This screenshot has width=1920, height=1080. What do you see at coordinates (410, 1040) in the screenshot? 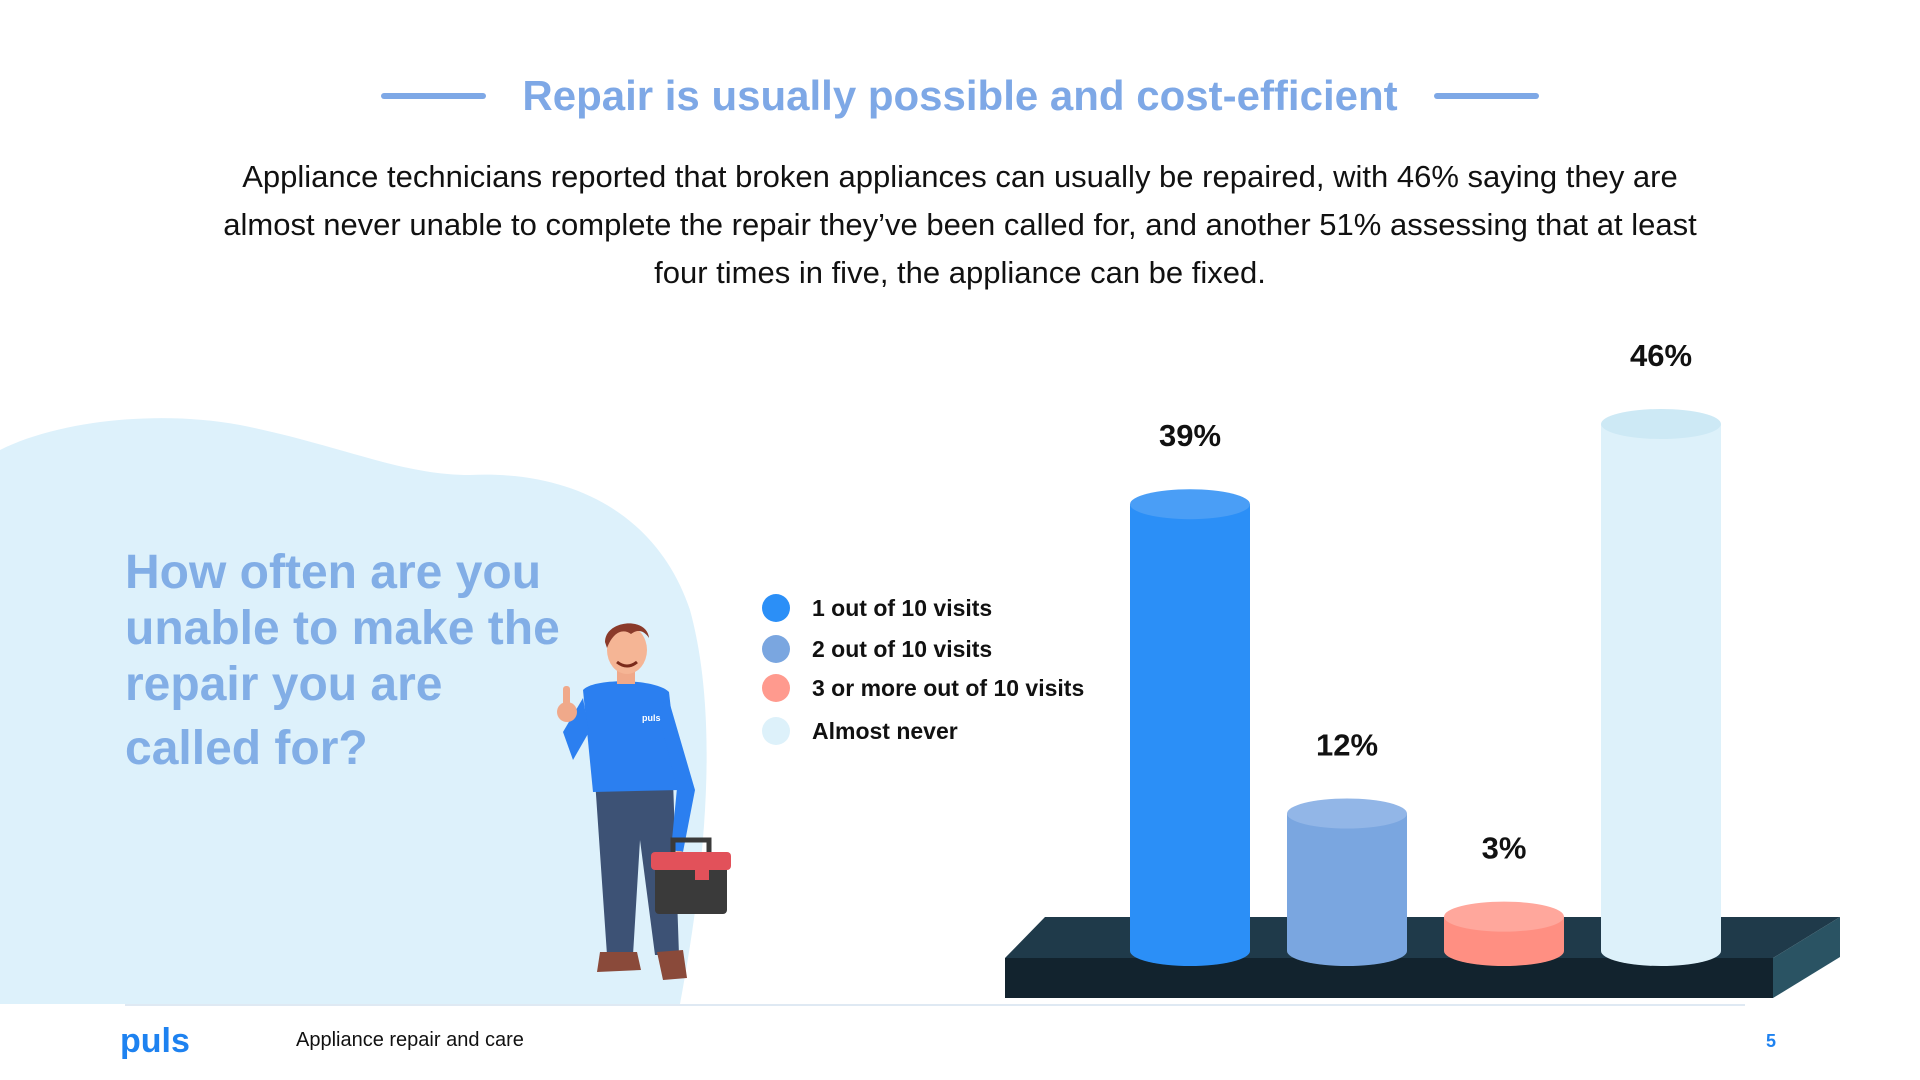
I see `footer-section-title: Appliance repair and care` at bounding box center [410, 1040].